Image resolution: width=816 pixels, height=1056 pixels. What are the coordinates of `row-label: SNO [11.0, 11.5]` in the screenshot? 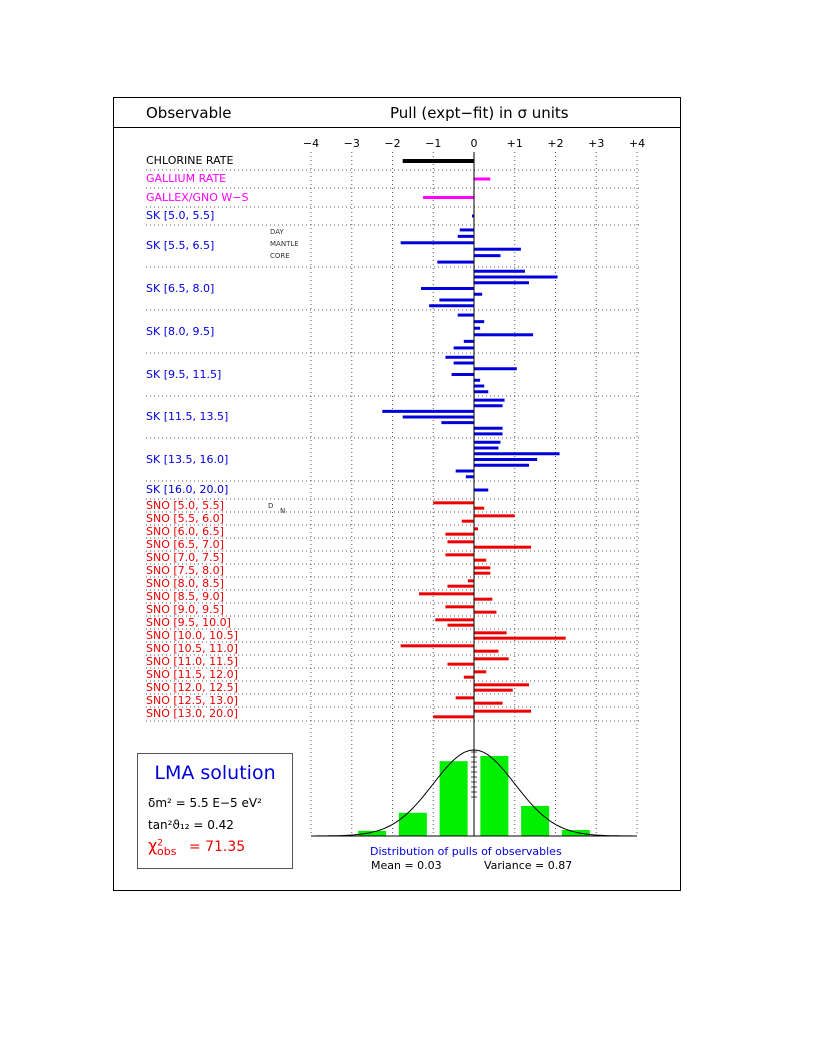 It's located at (192, 661).